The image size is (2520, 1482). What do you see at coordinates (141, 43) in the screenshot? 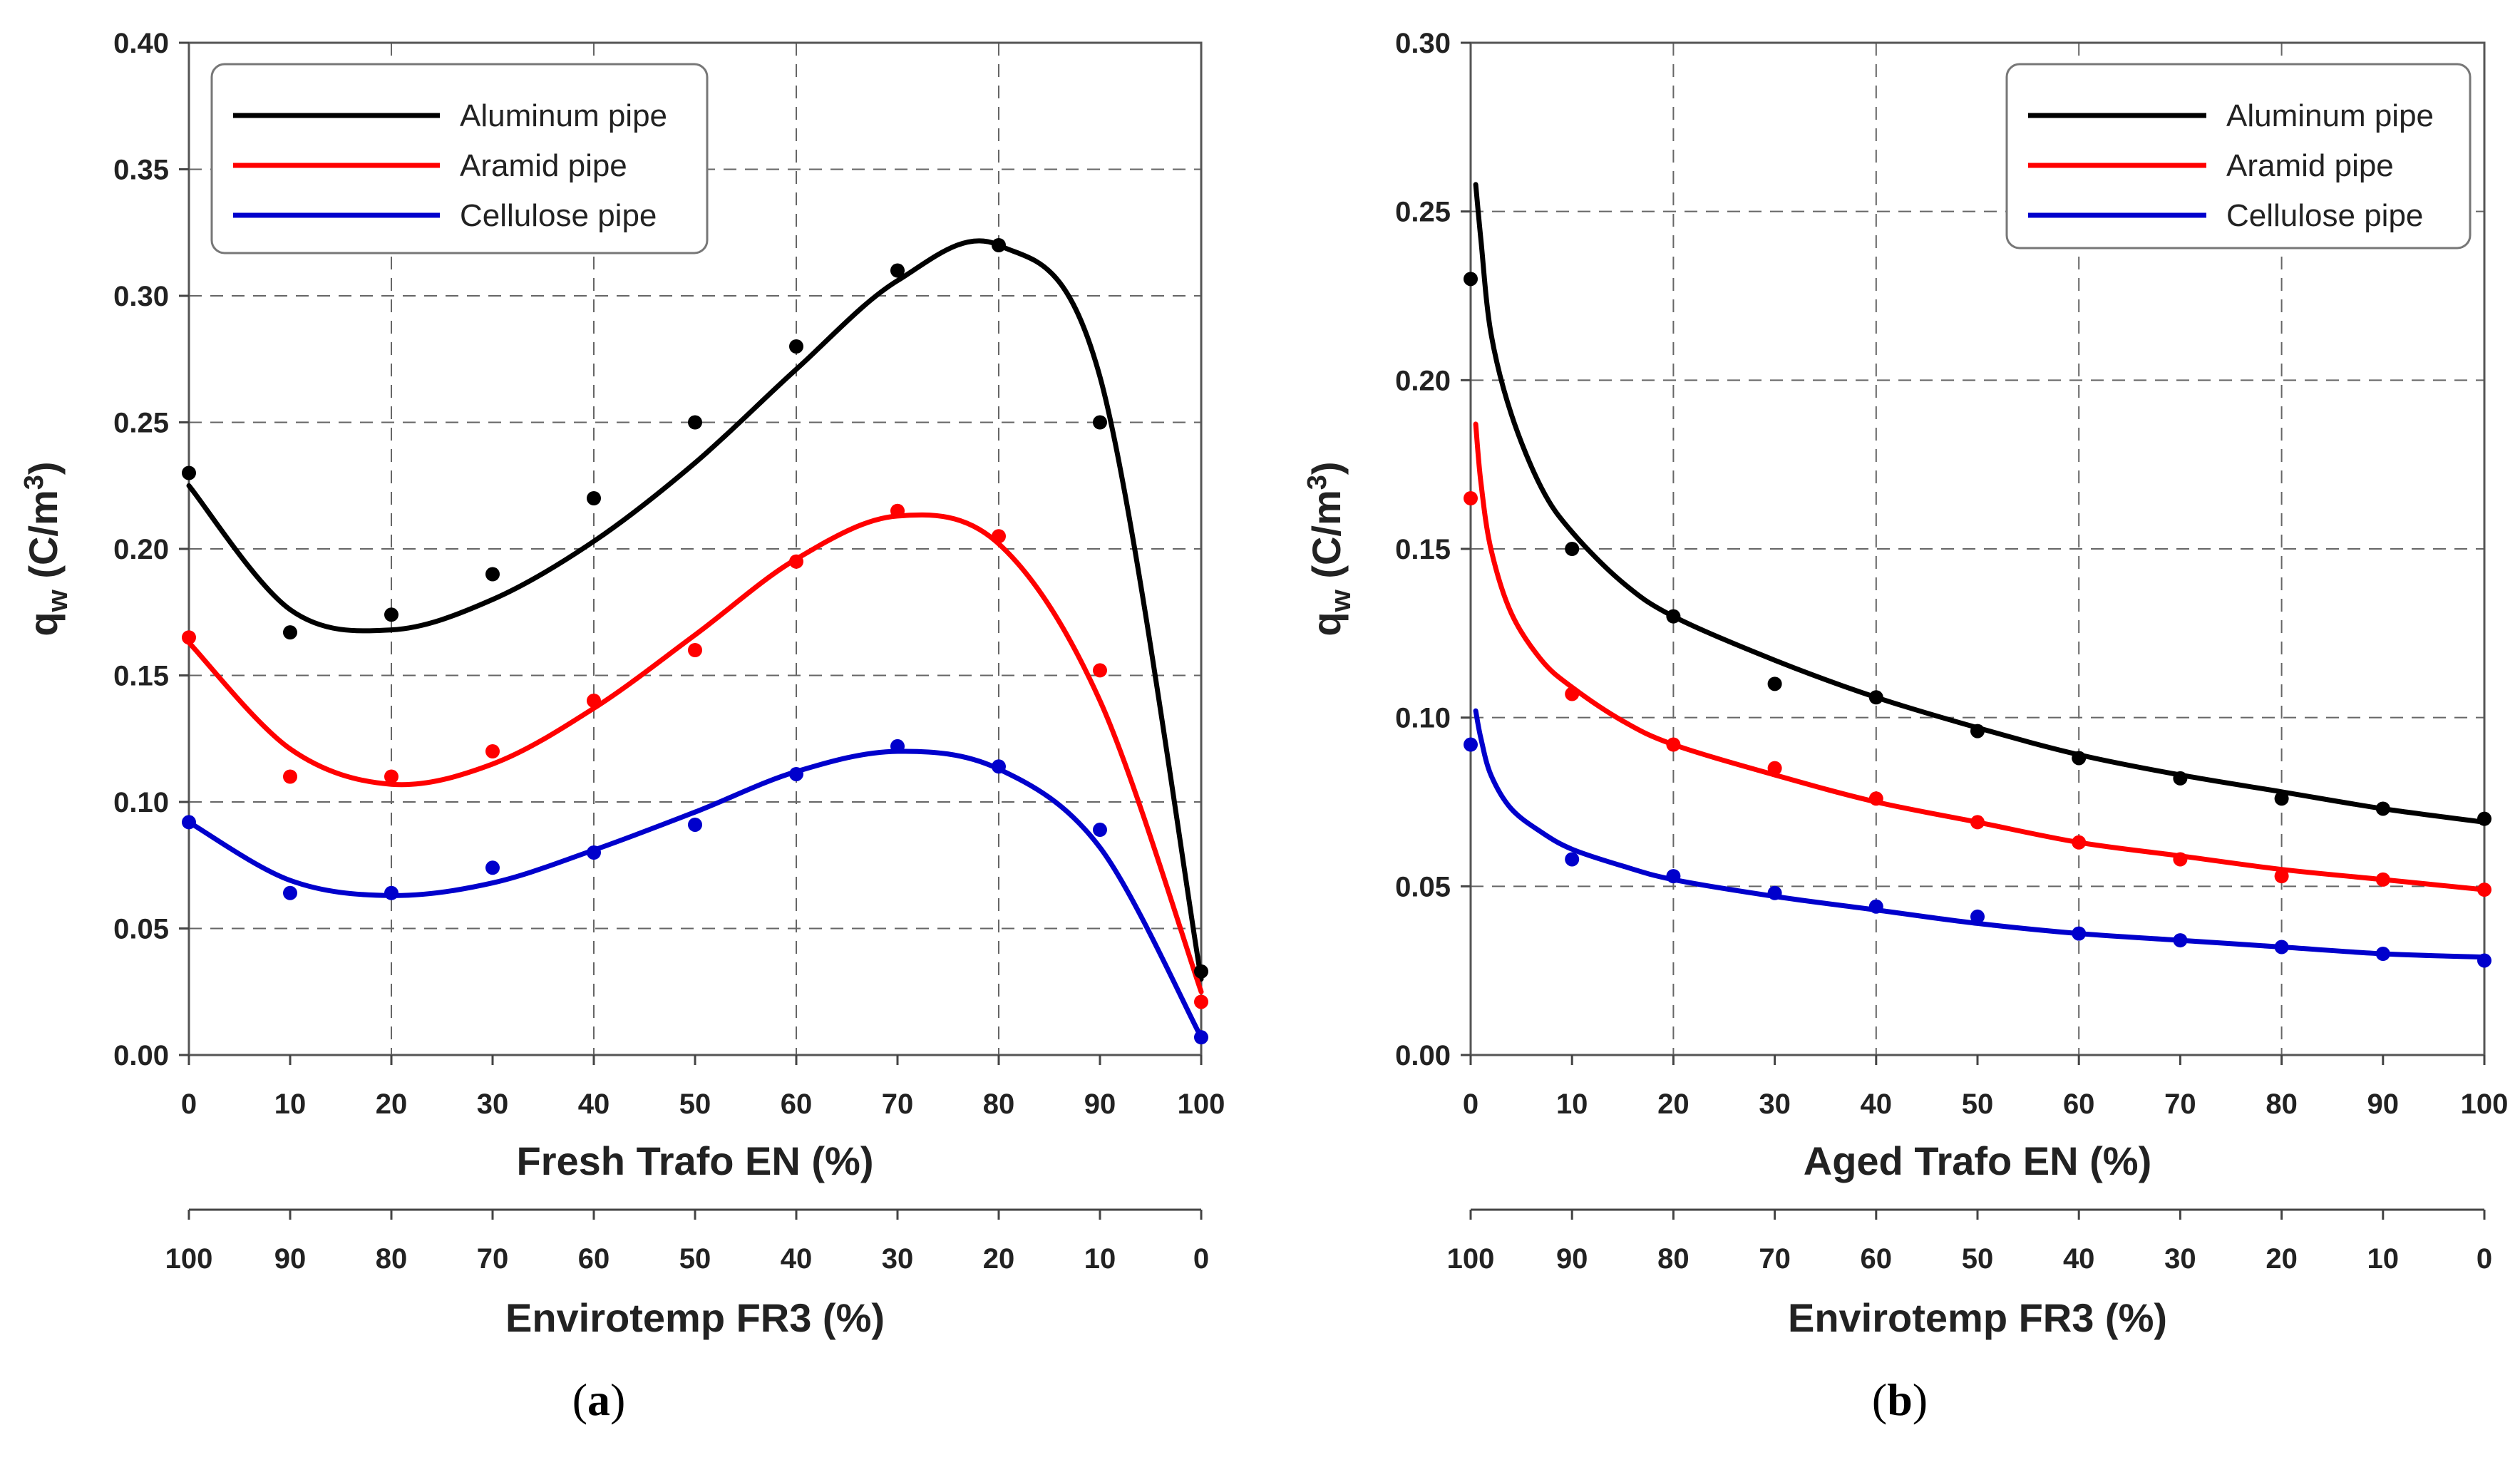
I see `y-tick-label: 0.40` at bounding box center [141, 43].